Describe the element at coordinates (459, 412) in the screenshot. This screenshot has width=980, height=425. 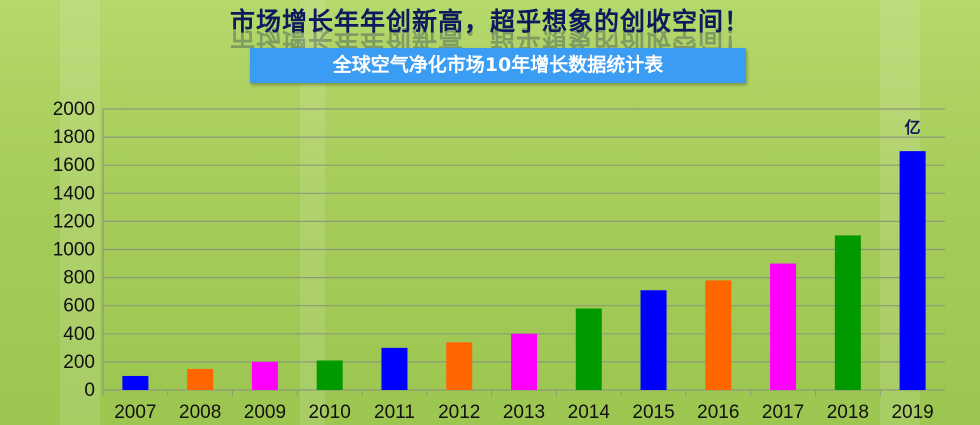
I see `x-tick-label: 2012` at that location.